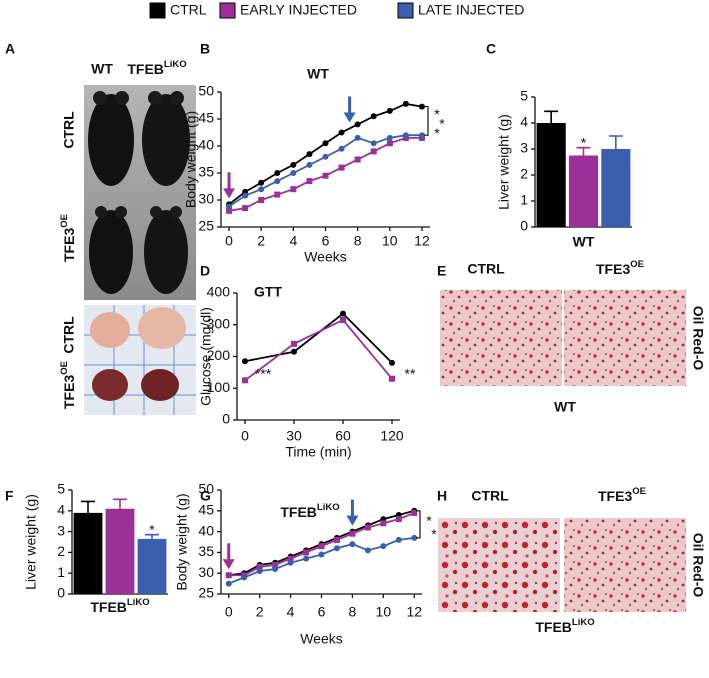 The image size is (709, 678). I want to click on y-tick-label: 1, so click(61, 572).